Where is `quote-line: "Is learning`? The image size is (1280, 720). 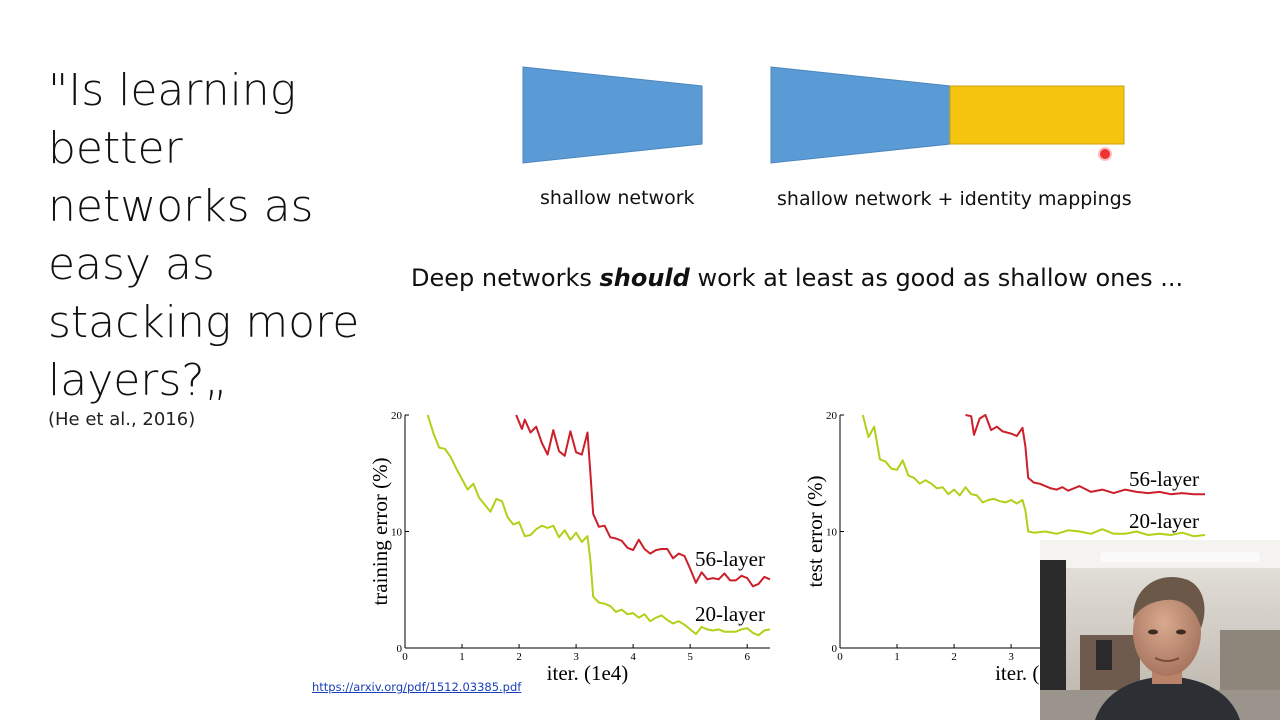 quote-line: "Is learning is located at coordinates (172, 90).